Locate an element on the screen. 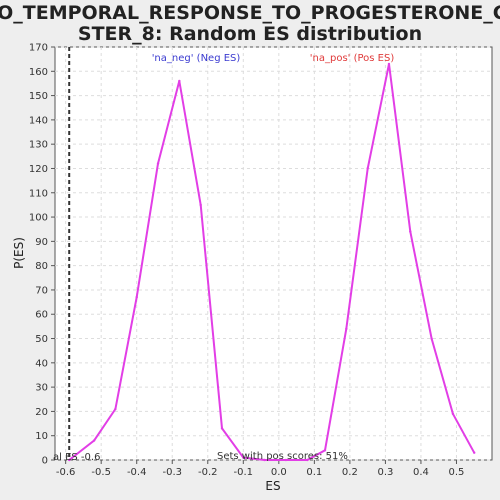  pos-scores-annotation: Sets with pos scores: 51% is located at coordinates (282, 456).